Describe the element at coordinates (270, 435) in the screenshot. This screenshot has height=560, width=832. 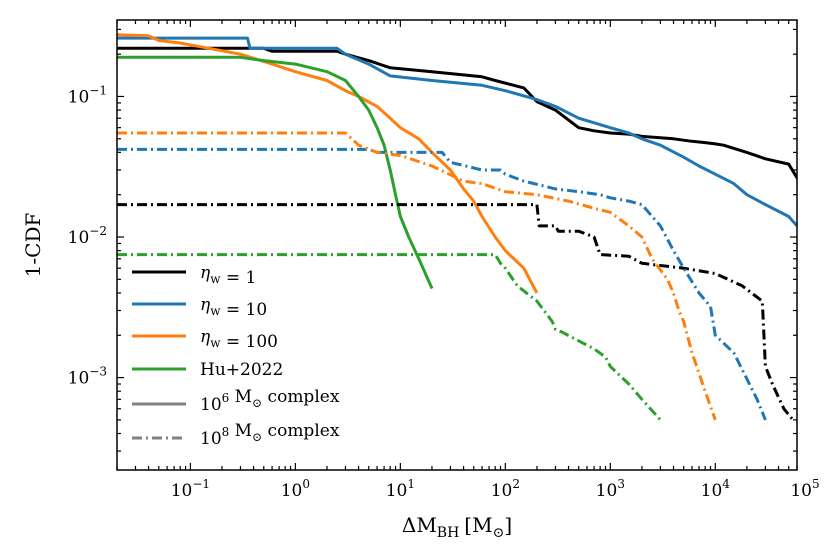
I see `legend-label: 108 M⊙ complex` at that location.